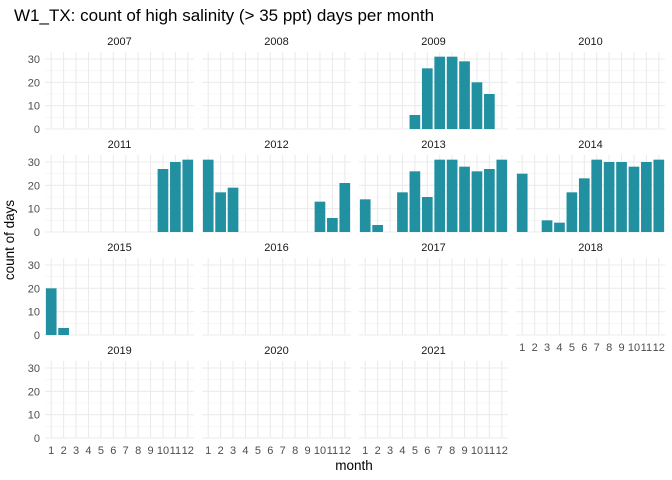 The image size is (672, 480). I want to click on facet-panel-2013: 2013, so click(433, 186).